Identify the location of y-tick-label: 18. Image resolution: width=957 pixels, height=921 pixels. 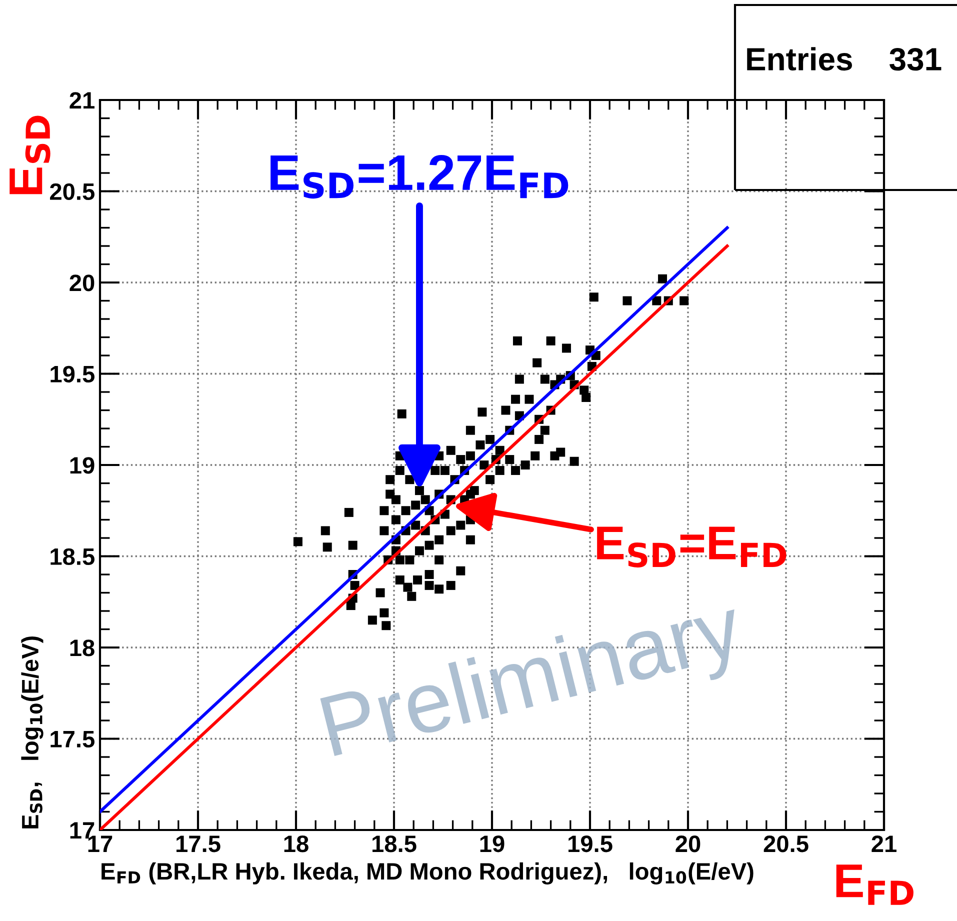
(82, 648).